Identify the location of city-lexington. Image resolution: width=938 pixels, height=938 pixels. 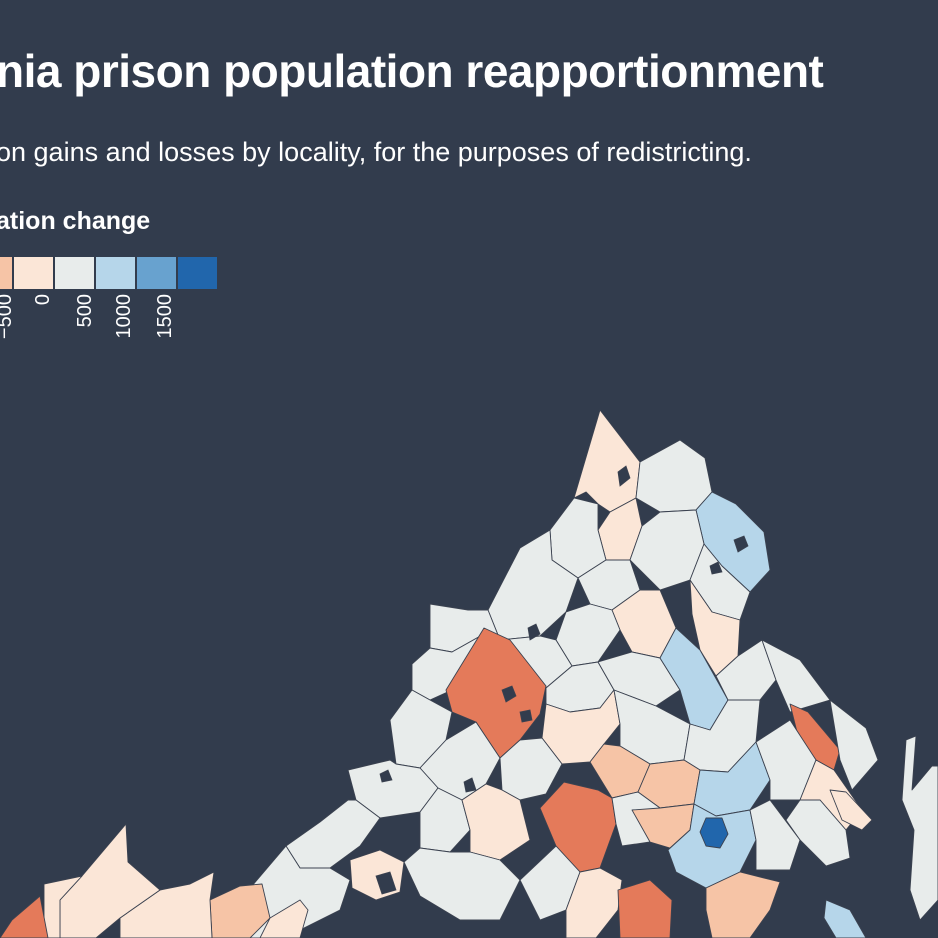
(470, 785).